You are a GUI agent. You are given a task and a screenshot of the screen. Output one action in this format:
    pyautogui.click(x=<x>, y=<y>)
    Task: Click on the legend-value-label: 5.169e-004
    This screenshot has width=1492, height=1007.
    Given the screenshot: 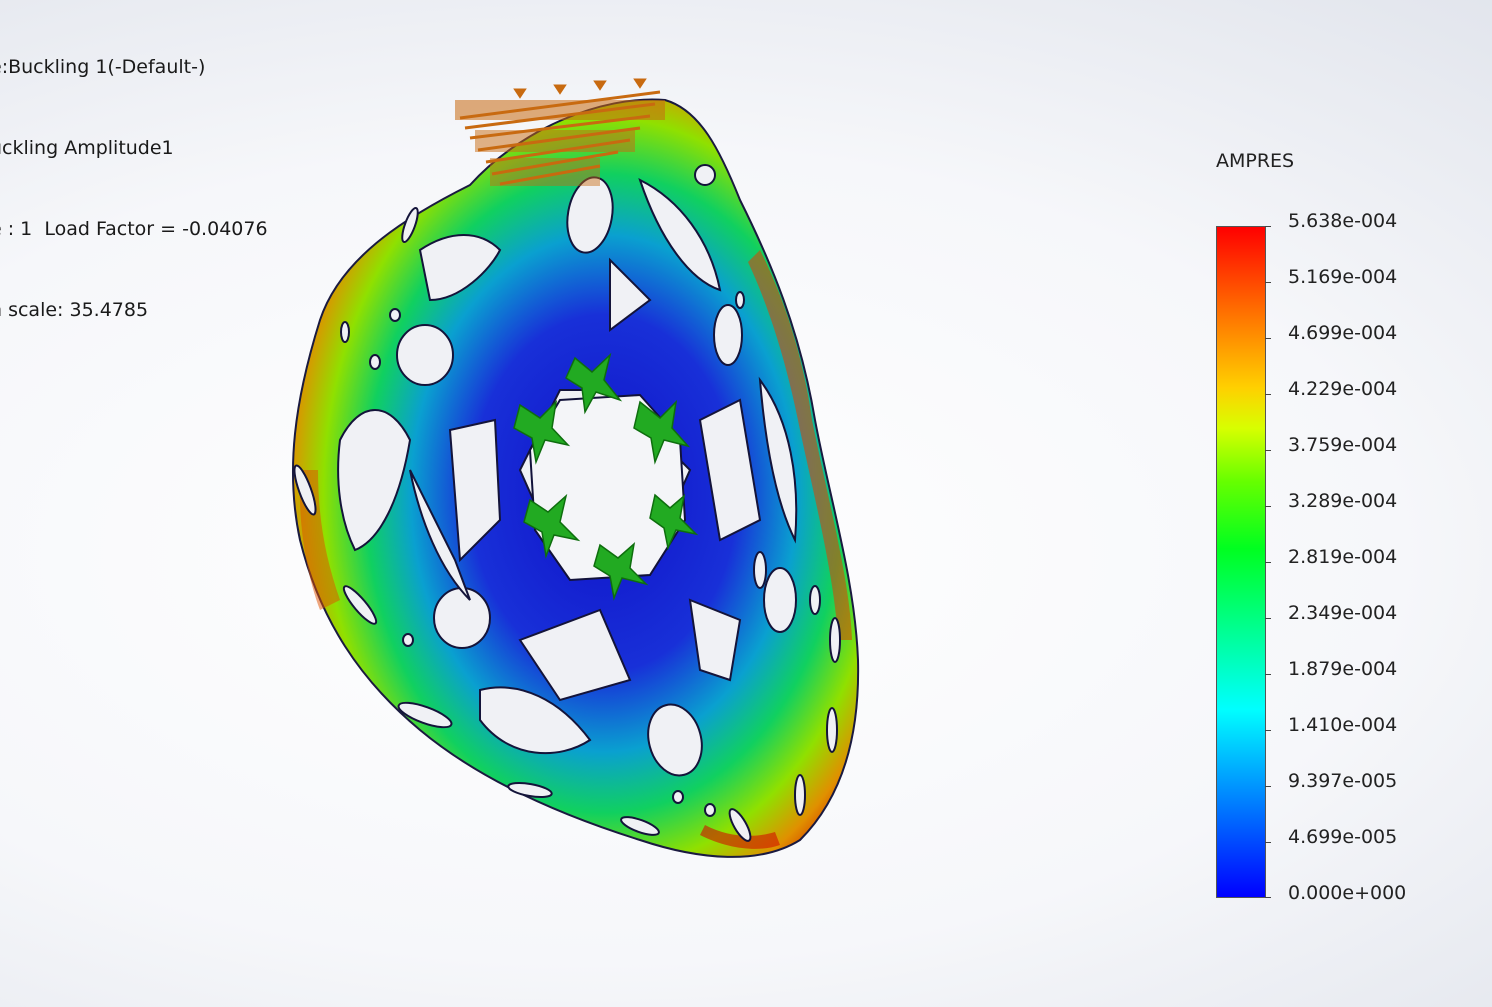 What is the action you would take?
    pyautogui.click(x=1343, y=277)
    